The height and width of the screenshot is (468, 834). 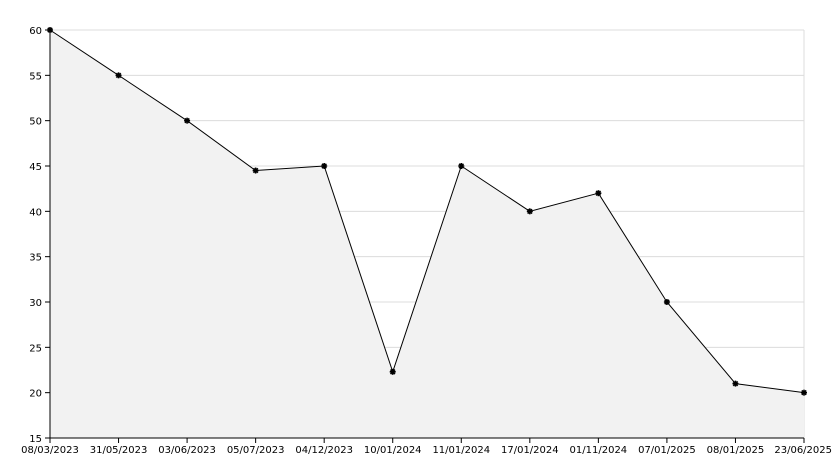 What do you see at coordinates (39, 235) in the screenshot?
I see `y-axis-ticks: 15 20 25 30 35 40 45 50 55 60` at bounding box center [39, 235].